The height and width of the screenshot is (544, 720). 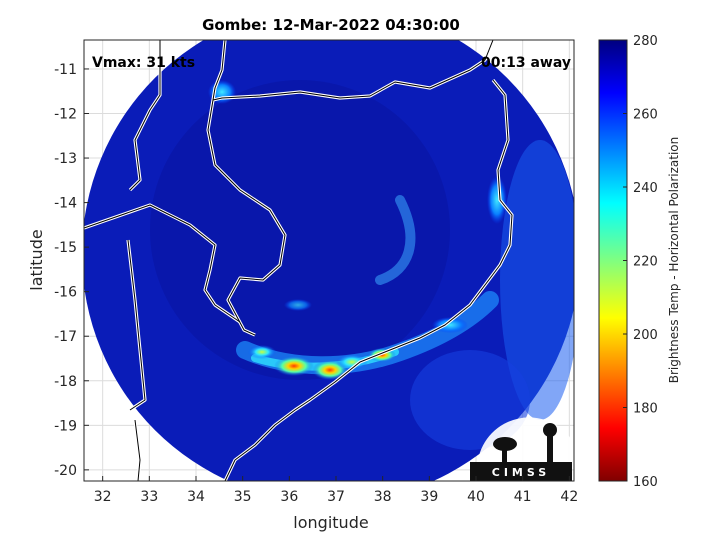 What do you see at coordinates (526, 63) in the screenshot?
I see `time-away-annotation: 00:13 away` at bounding box center [526, 63].